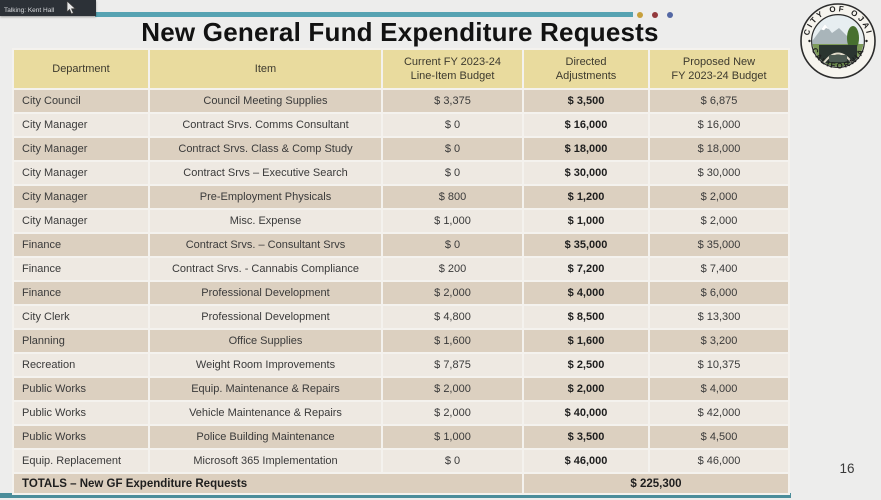 The height and width of the screenshot is (500, 881). I want to click on current-budget-cell: $ 200, so click(452, 269).